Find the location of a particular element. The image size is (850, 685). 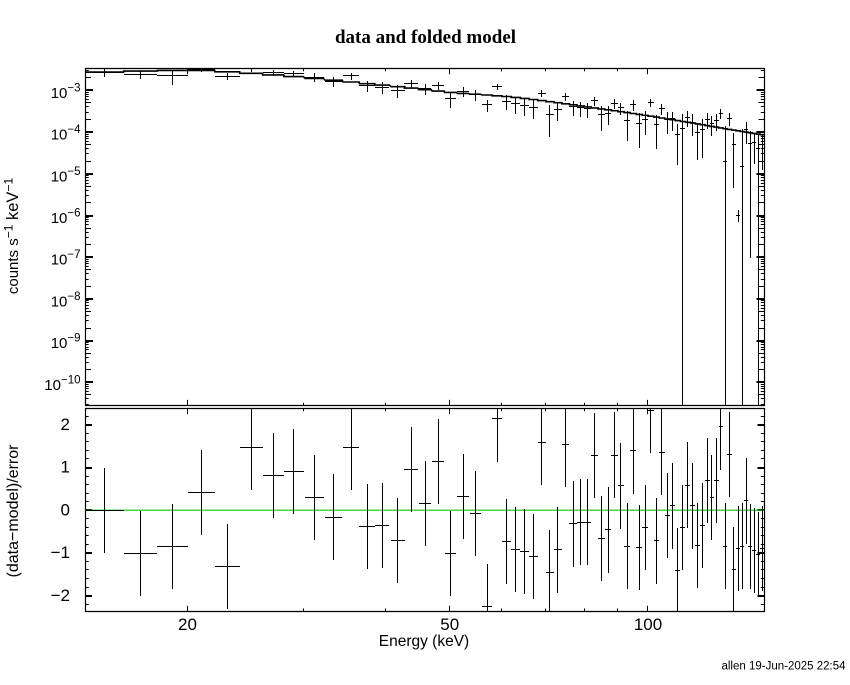

svg-text: −2 is located at coordinates (60, 595).